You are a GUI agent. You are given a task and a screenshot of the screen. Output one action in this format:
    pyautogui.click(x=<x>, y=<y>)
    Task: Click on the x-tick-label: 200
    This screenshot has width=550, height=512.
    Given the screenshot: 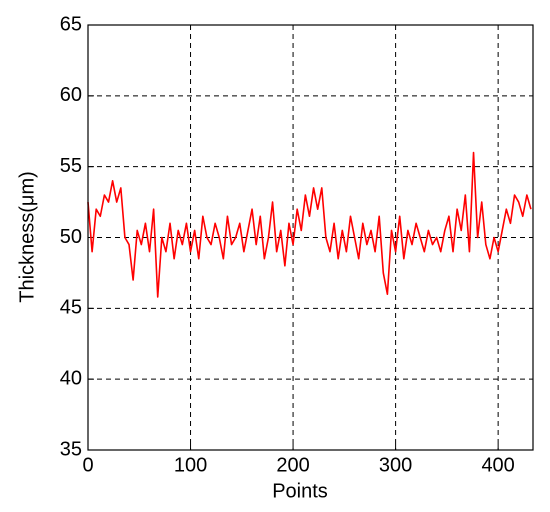 What is the action you would take?
    pyautogui.click(x=292, y=465)
    